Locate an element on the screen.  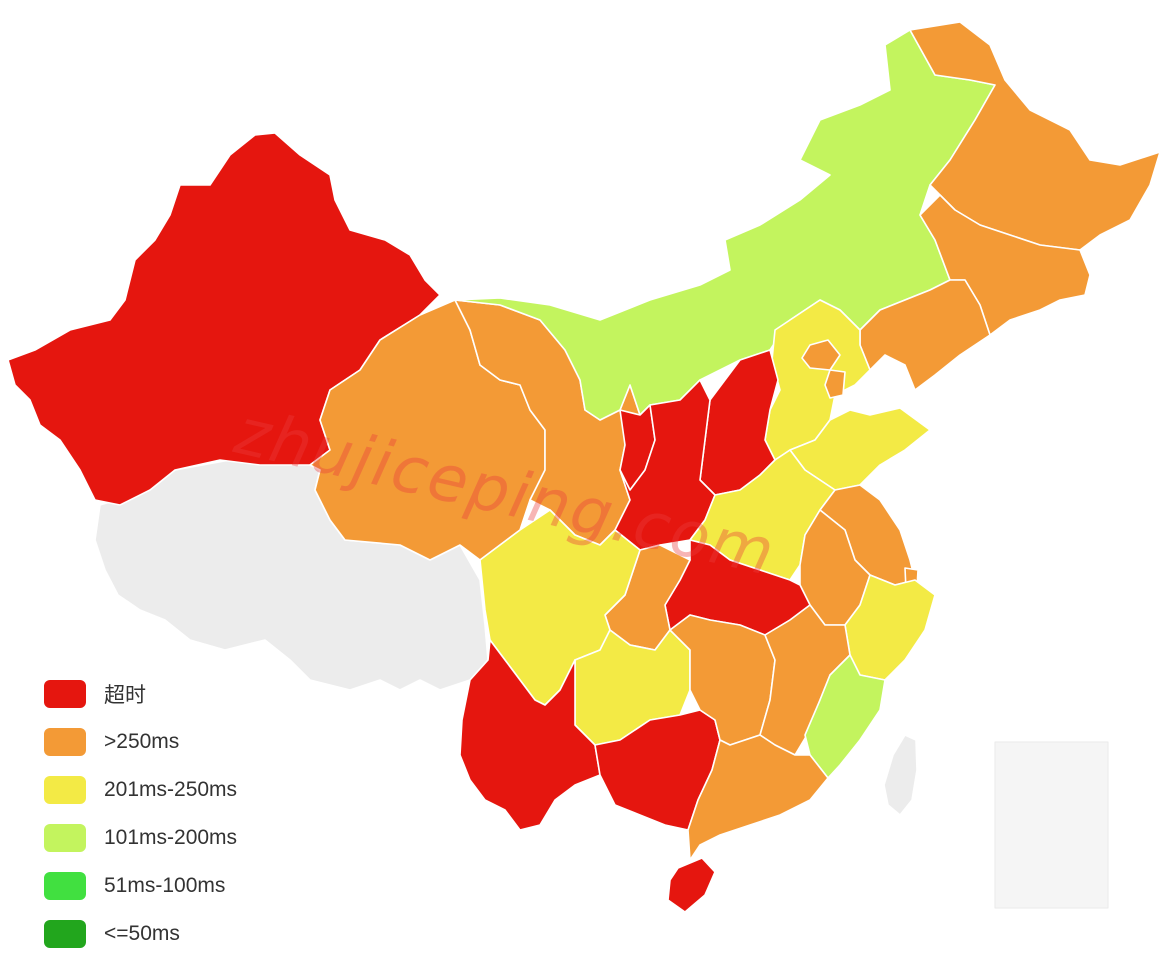
legend-label: 超时 is located at coordinates (125, 695).